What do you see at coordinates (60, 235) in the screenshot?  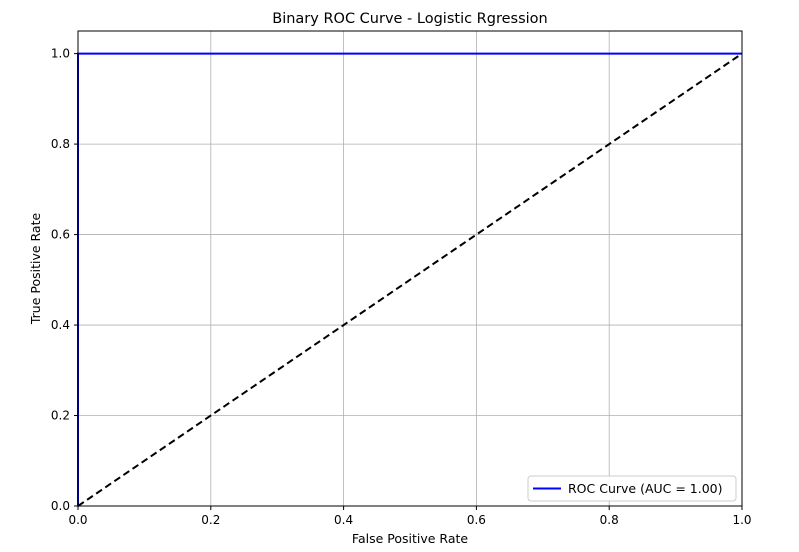 I see `y-tick-label: 0.6` at bounding box center [60, 235].